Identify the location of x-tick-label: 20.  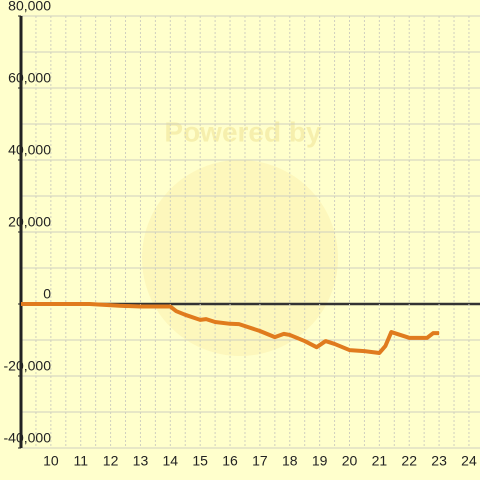
(350, 461).